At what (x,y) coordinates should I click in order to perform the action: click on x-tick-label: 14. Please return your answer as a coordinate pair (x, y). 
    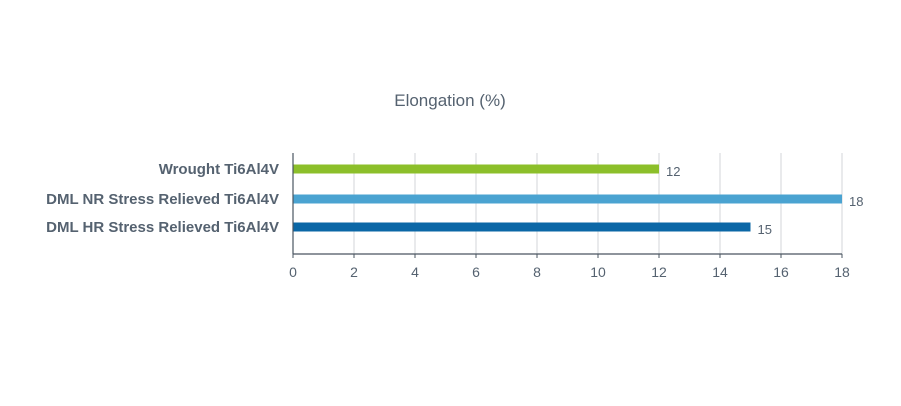
    Looking at the image, I should click on (720, 272).